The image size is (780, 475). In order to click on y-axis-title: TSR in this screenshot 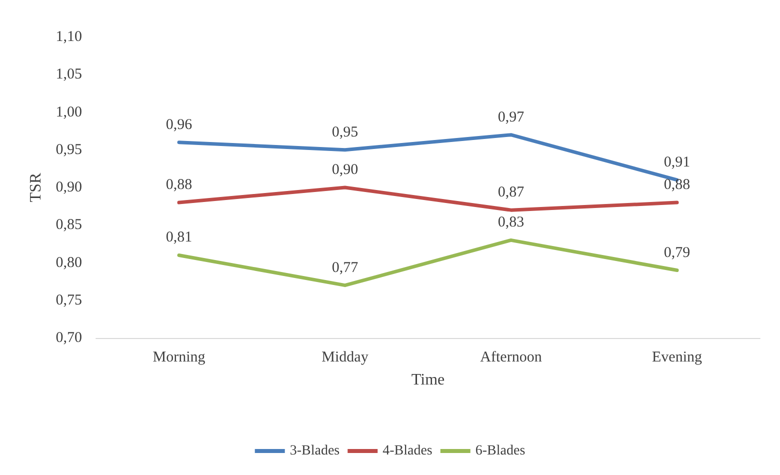, I will do `click(36, 187)`.